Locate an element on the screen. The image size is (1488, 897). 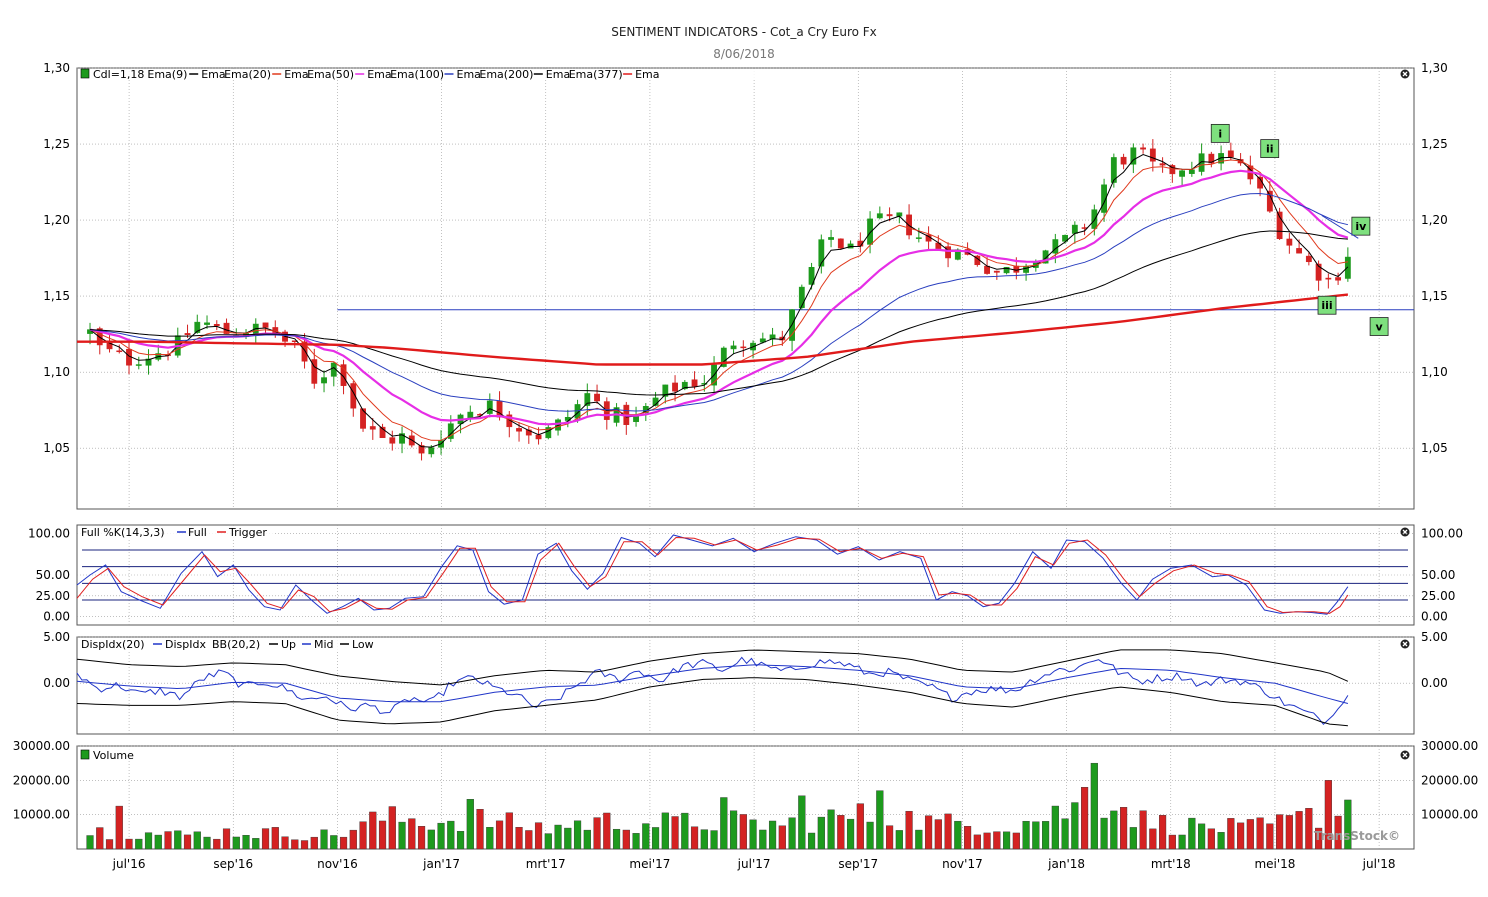
legend-entry: DispIdx is located at coordinates (185, 644).